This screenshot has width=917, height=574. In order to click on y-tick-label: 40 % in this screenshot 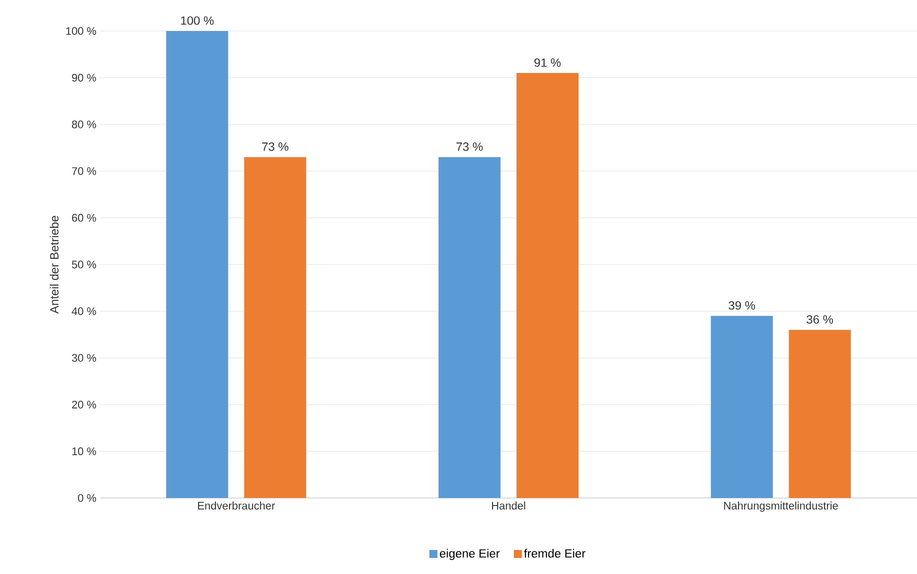, I will do `click(84, 311)`.